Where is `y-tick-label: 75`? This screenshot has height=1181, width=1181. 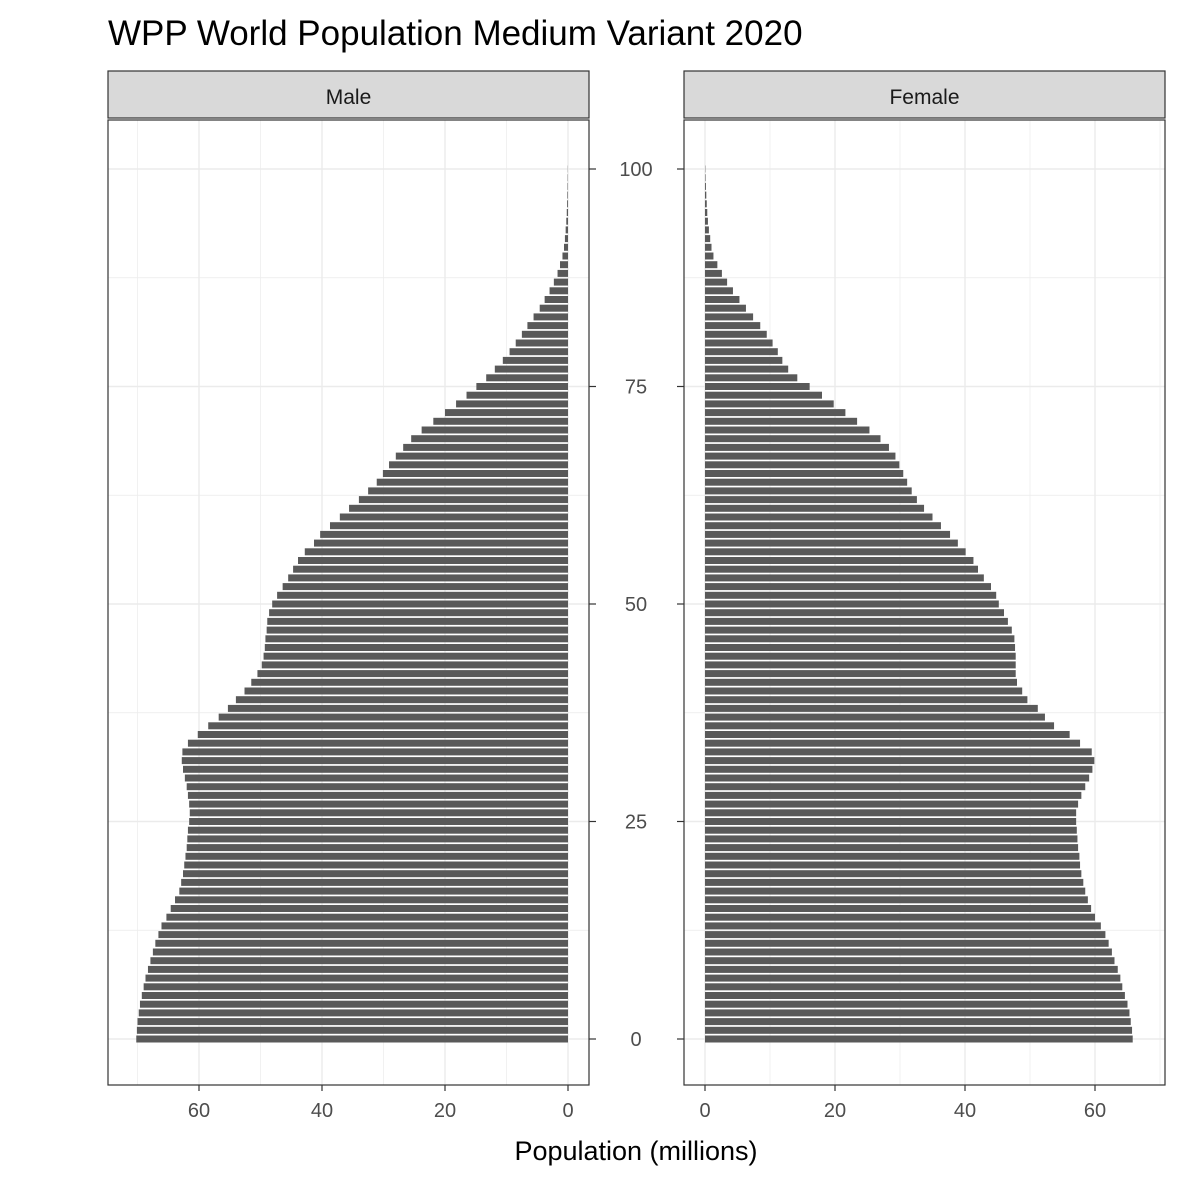
y-tick-label: 75 is located at coordinates (636, 388).